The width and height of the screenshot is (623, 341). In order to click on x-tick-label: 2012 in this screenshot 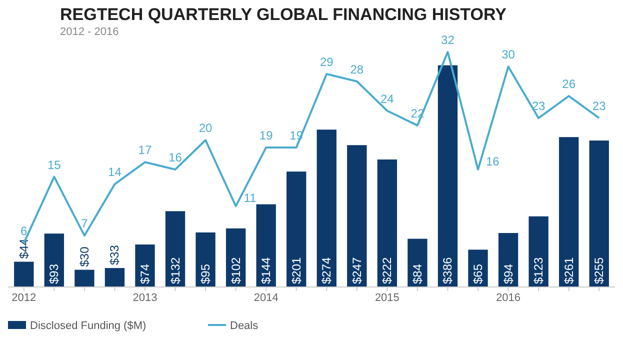, I will do `click(24, 298)`.